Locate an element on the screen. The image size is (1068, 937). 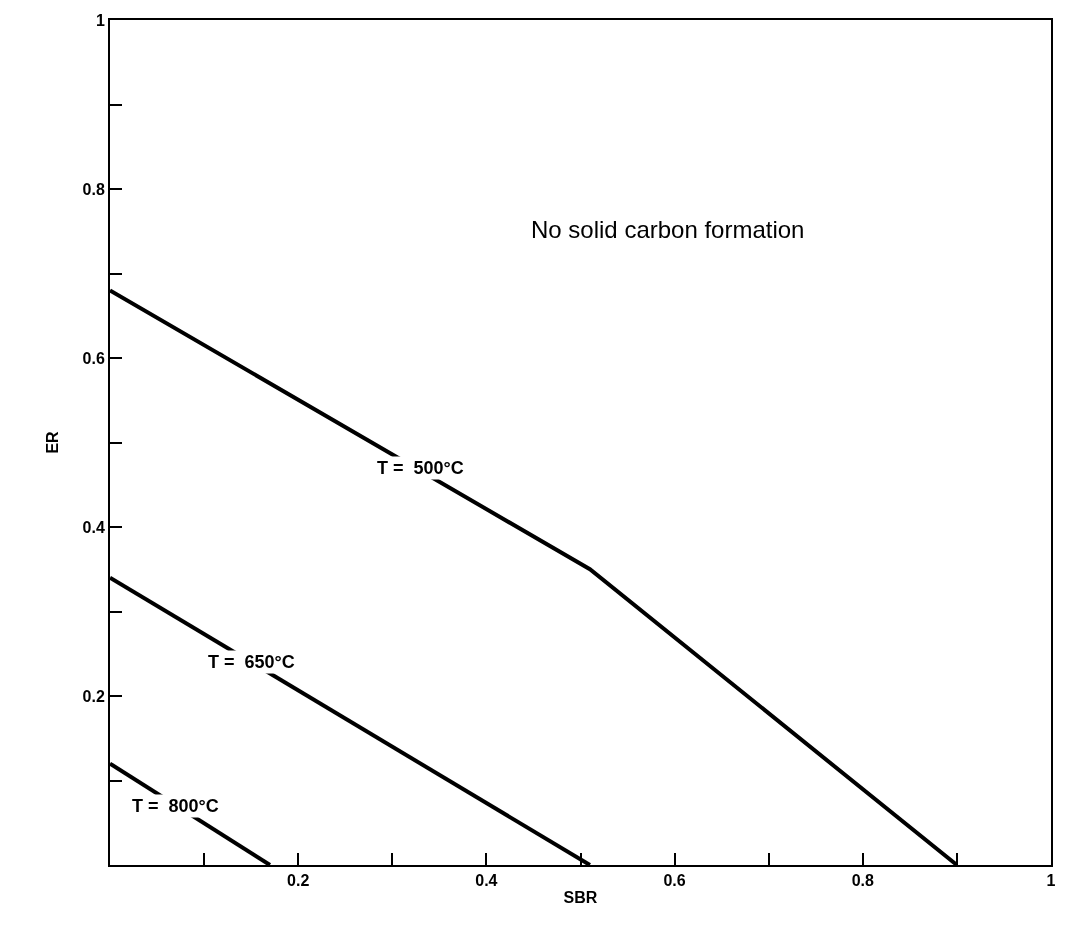
annotation: T = 500°C is located at coordinates (420, 468).